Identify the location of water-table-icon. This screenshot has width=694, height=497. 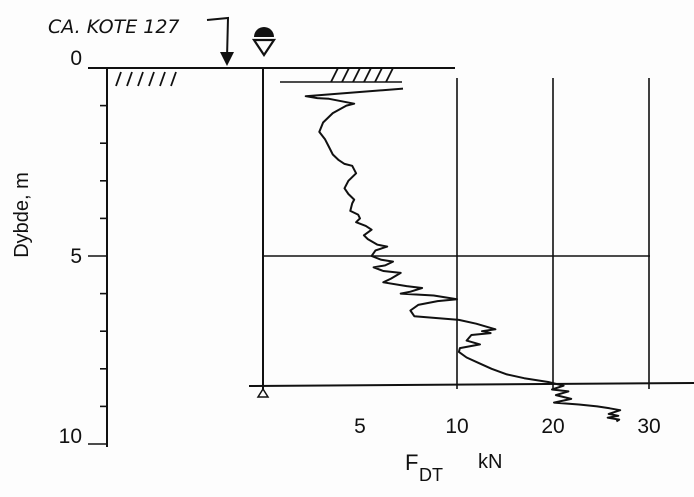
(264, 42).